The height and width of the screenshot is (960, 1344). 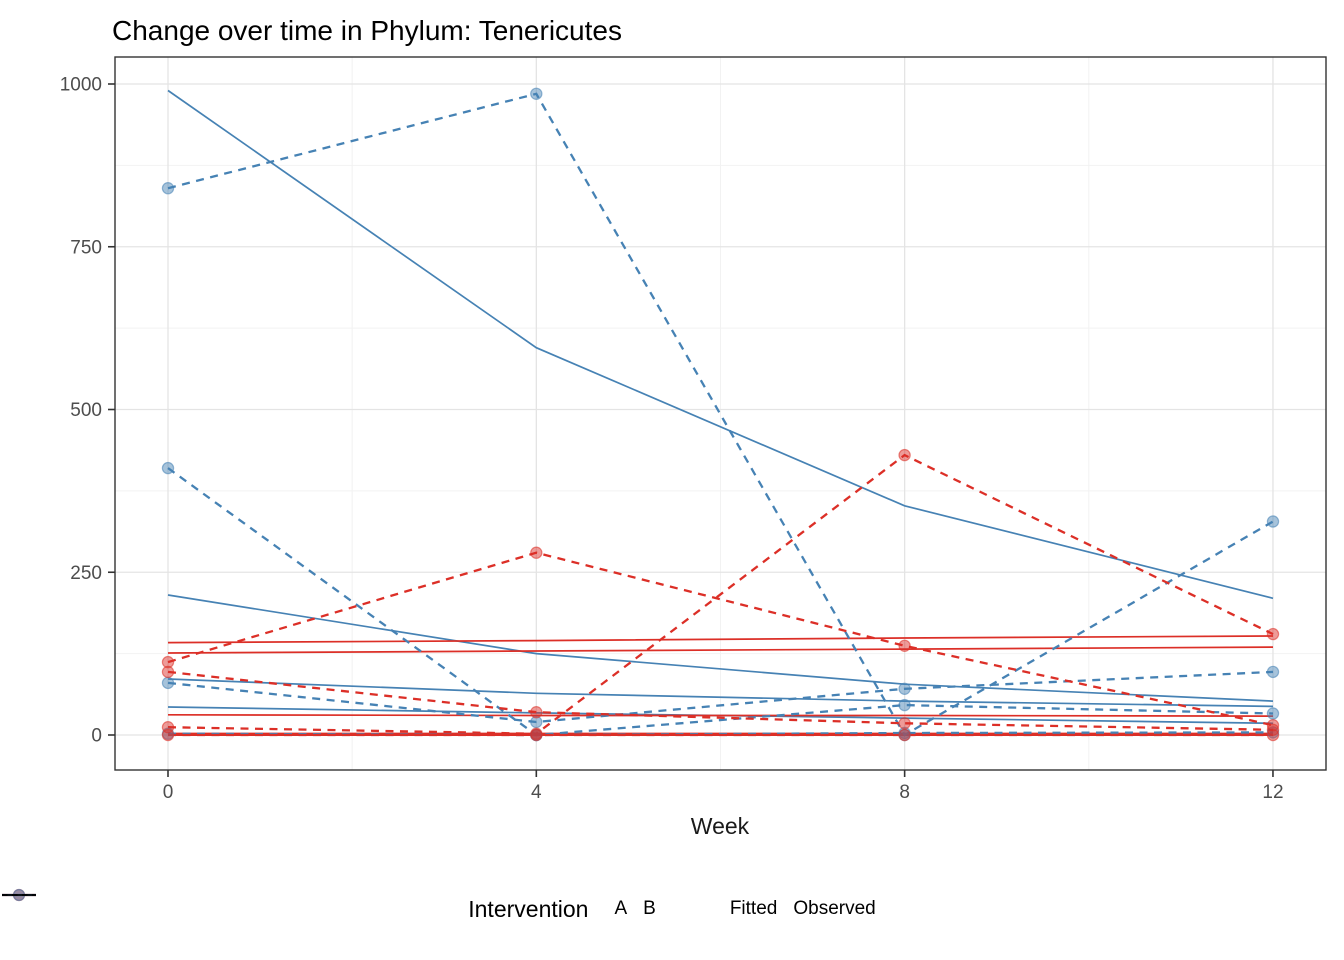 I want to click on legend-key-fitted-icon, so click(x=19, y=895).